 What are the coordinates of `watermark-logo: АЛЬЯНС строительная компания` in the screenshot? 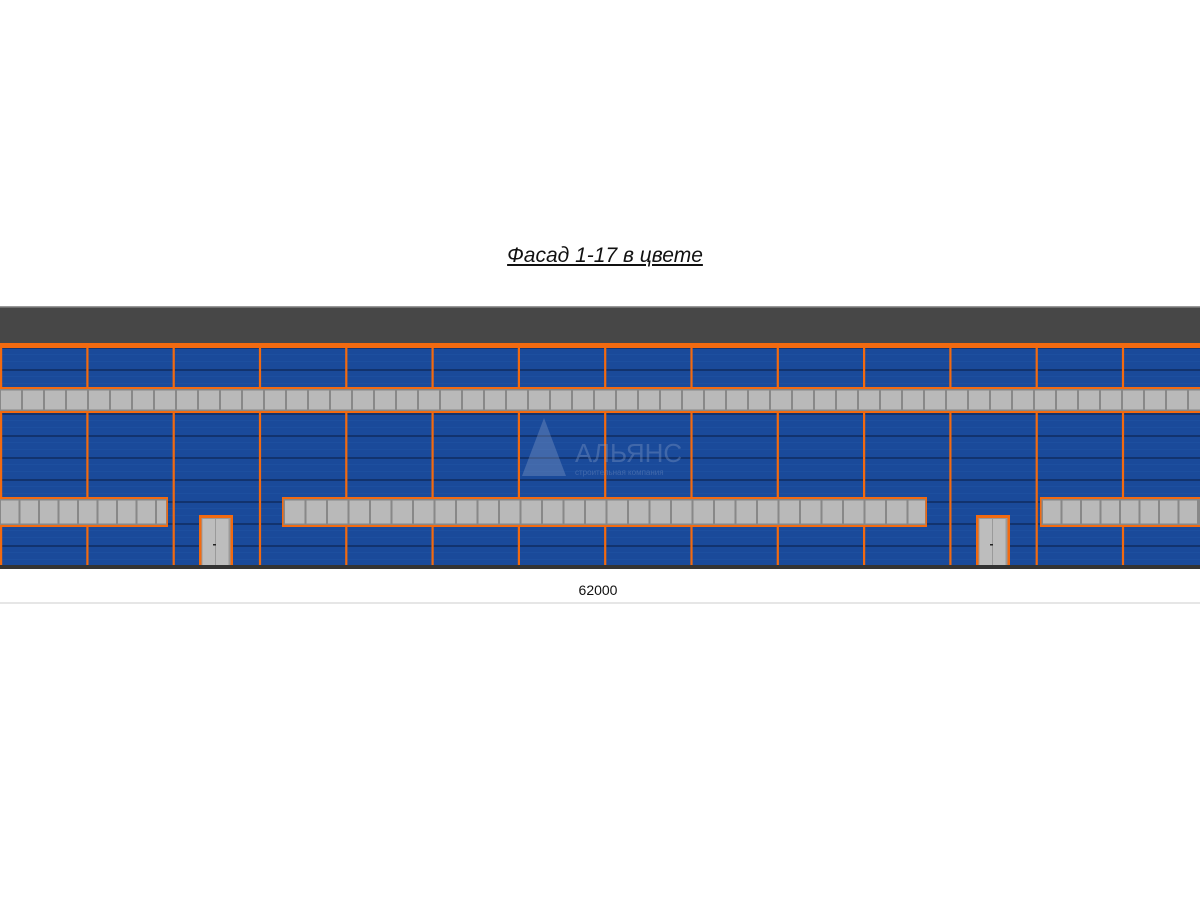 It's located at (602, 447).